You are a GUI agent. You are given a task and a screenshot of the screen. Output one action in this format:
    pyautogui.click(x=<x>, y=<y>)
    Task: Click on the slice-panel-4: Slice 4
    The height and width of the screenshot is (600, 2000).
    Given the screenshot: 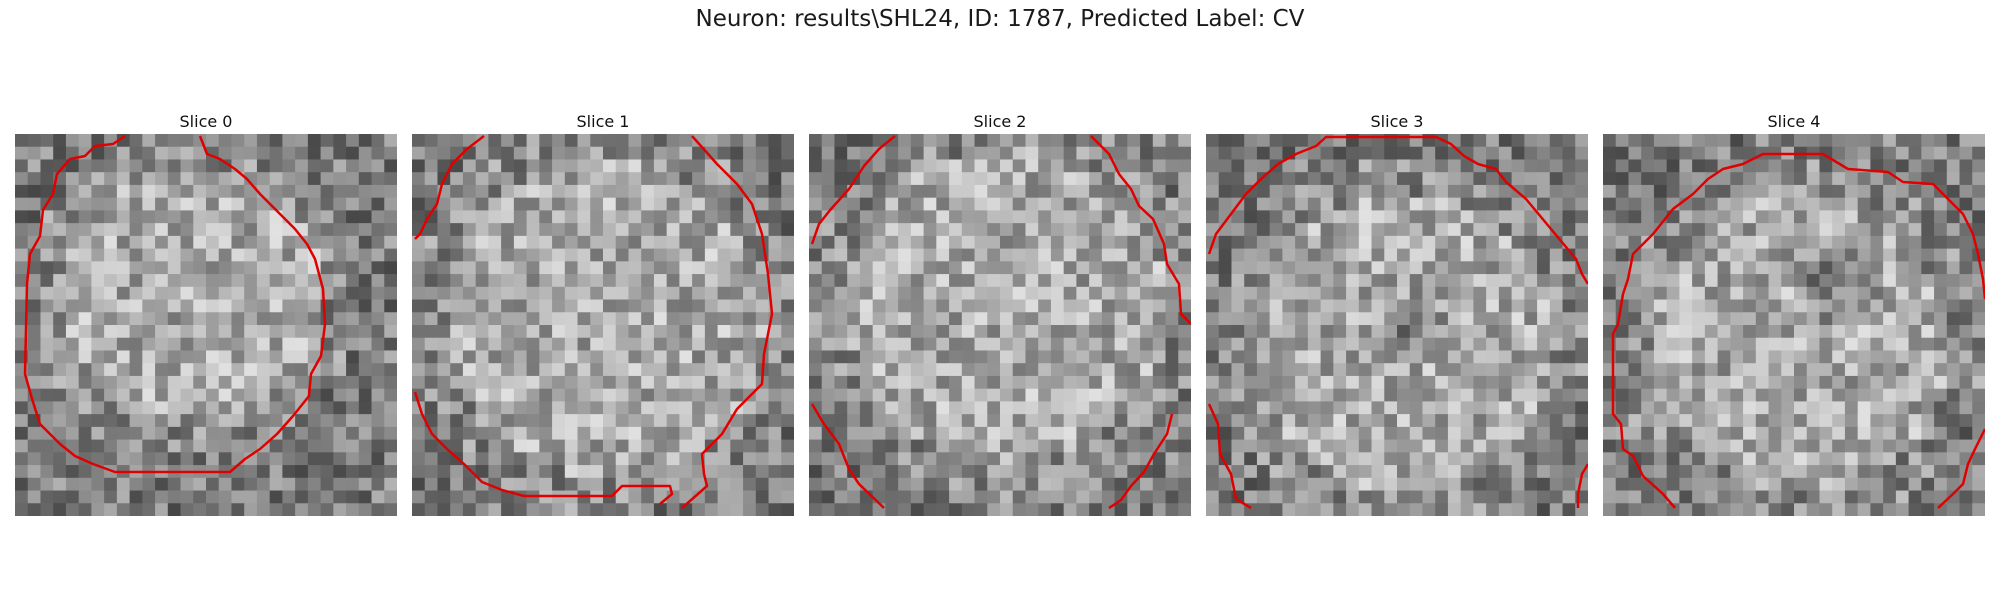 What is the action you would take?
    pyautogui.click(x=1794, y=313)
    